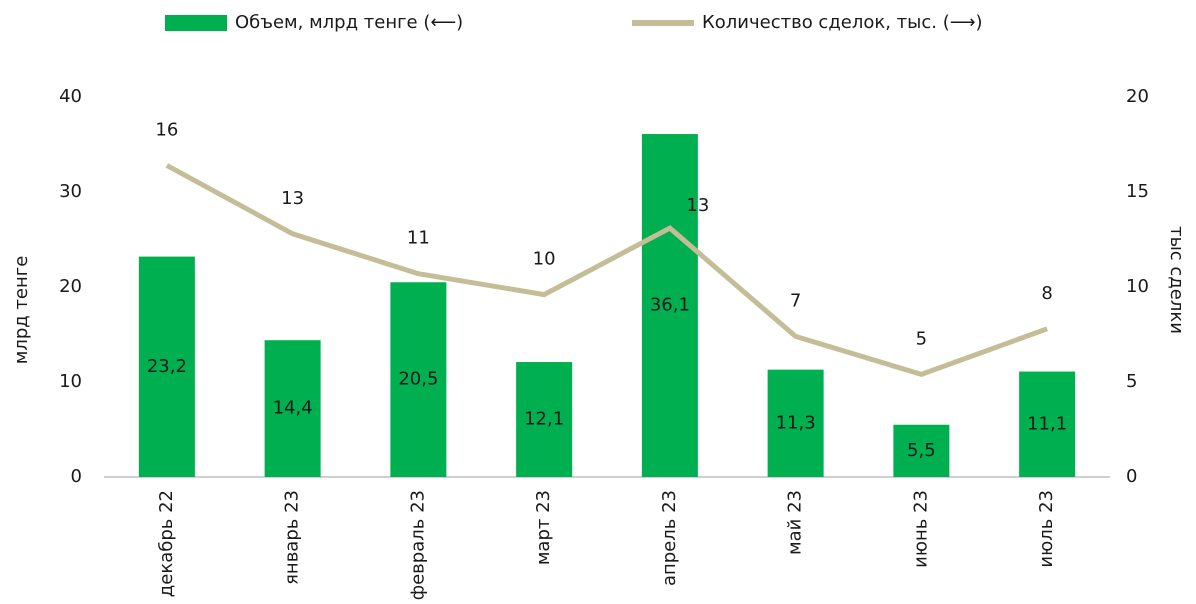  I want to click on bar-value-label: 11,3, so click(796, 422).